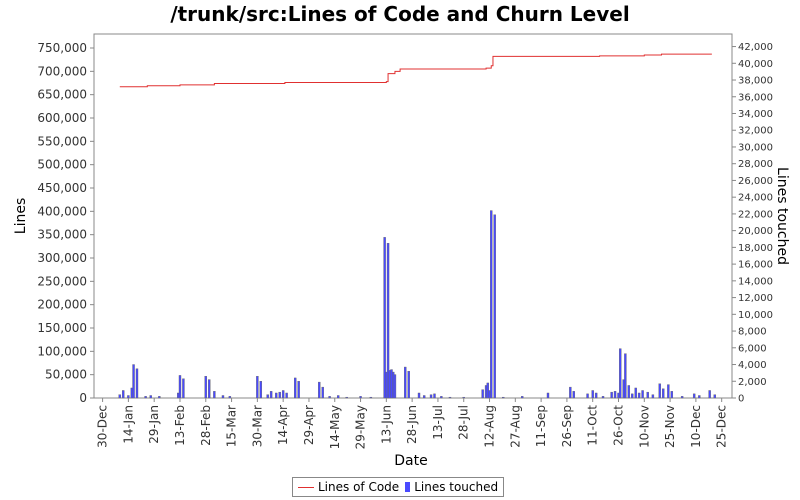 Image resolution: width=800 pixels, height=500 pixels. What do you see at coordinates (62, 281) in the screenshot?
I see `y-tick-label: 250,000` at bounding box center [62, 281].